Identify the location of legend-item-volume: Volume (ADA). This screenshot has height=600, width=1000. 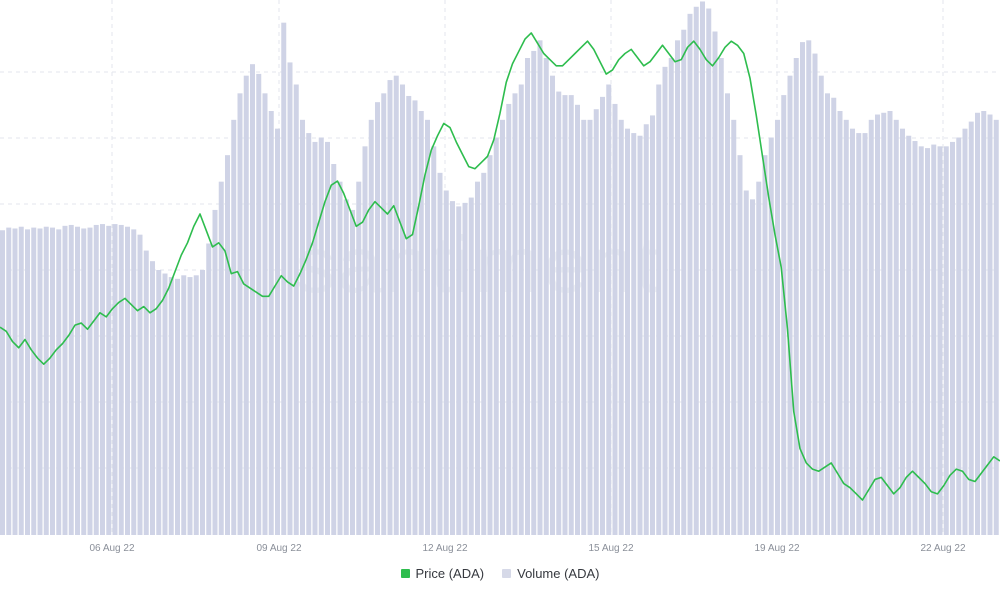
(551, 573).